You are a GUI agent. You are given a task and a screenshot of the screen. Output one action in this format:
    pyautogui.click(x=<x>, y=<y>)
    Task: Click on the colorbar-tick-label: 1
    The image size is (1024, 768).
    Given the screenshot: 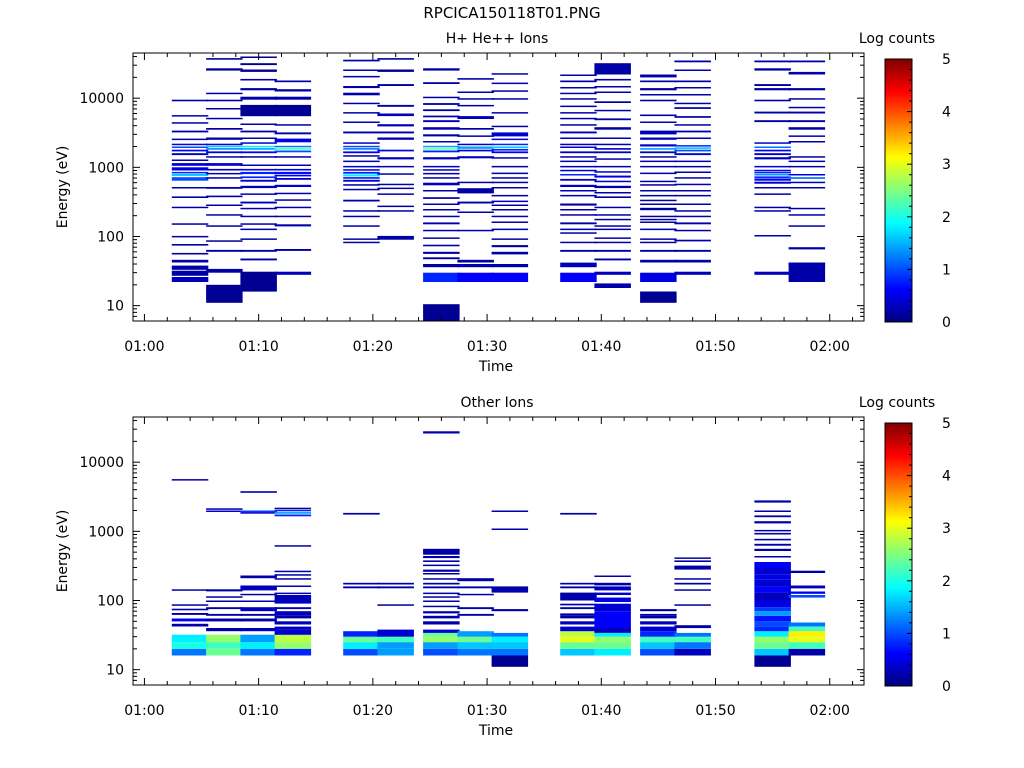 What is the action you would take?
    pyautogui.click(x=946, y=634)
    